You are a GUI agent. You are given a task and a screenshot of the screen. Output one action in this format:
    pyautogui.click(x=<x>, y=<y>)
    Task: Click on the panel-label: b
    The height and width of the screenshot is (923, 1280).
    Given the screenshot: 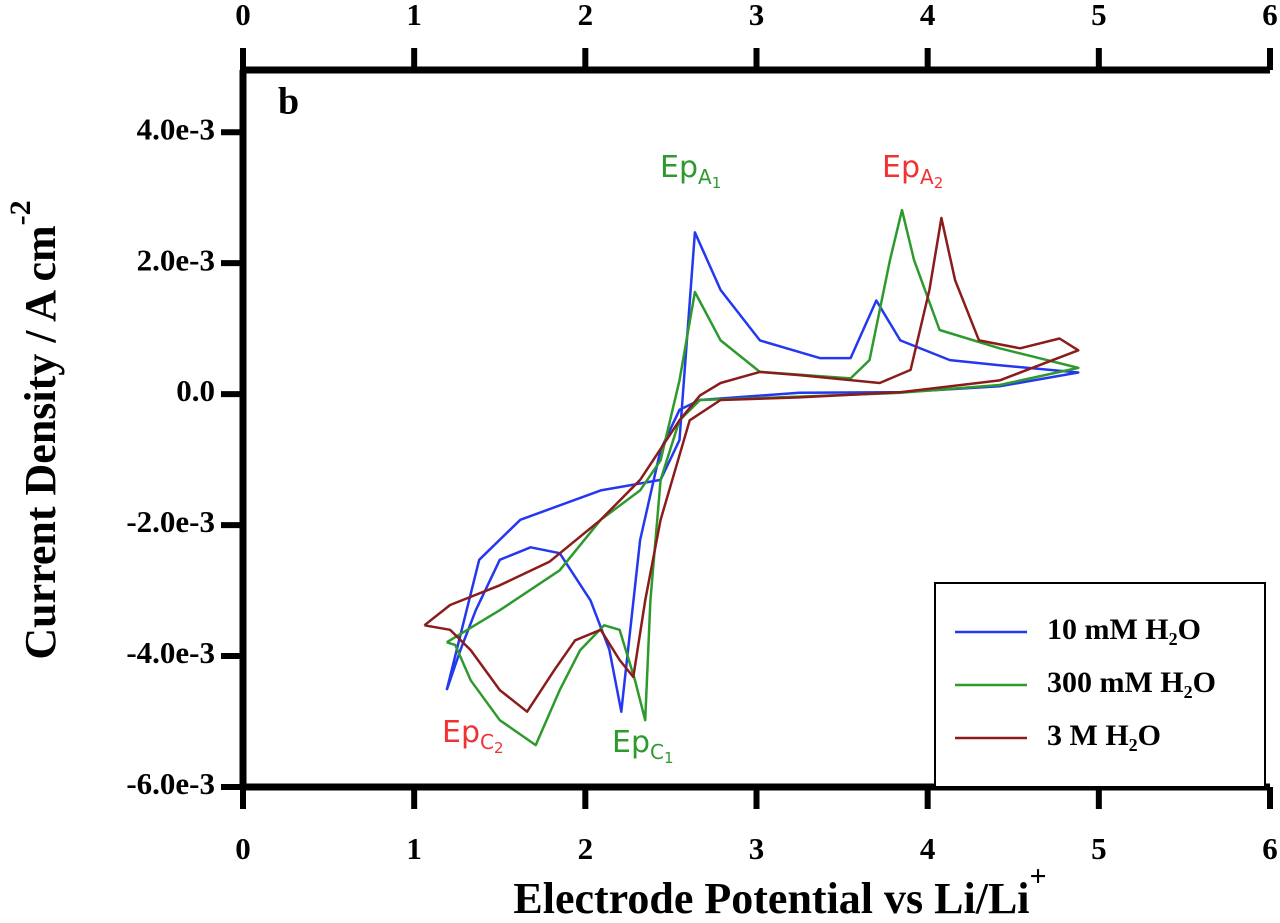 What is the action you would take?
    pyautogui.click(x=288, y=102)
    